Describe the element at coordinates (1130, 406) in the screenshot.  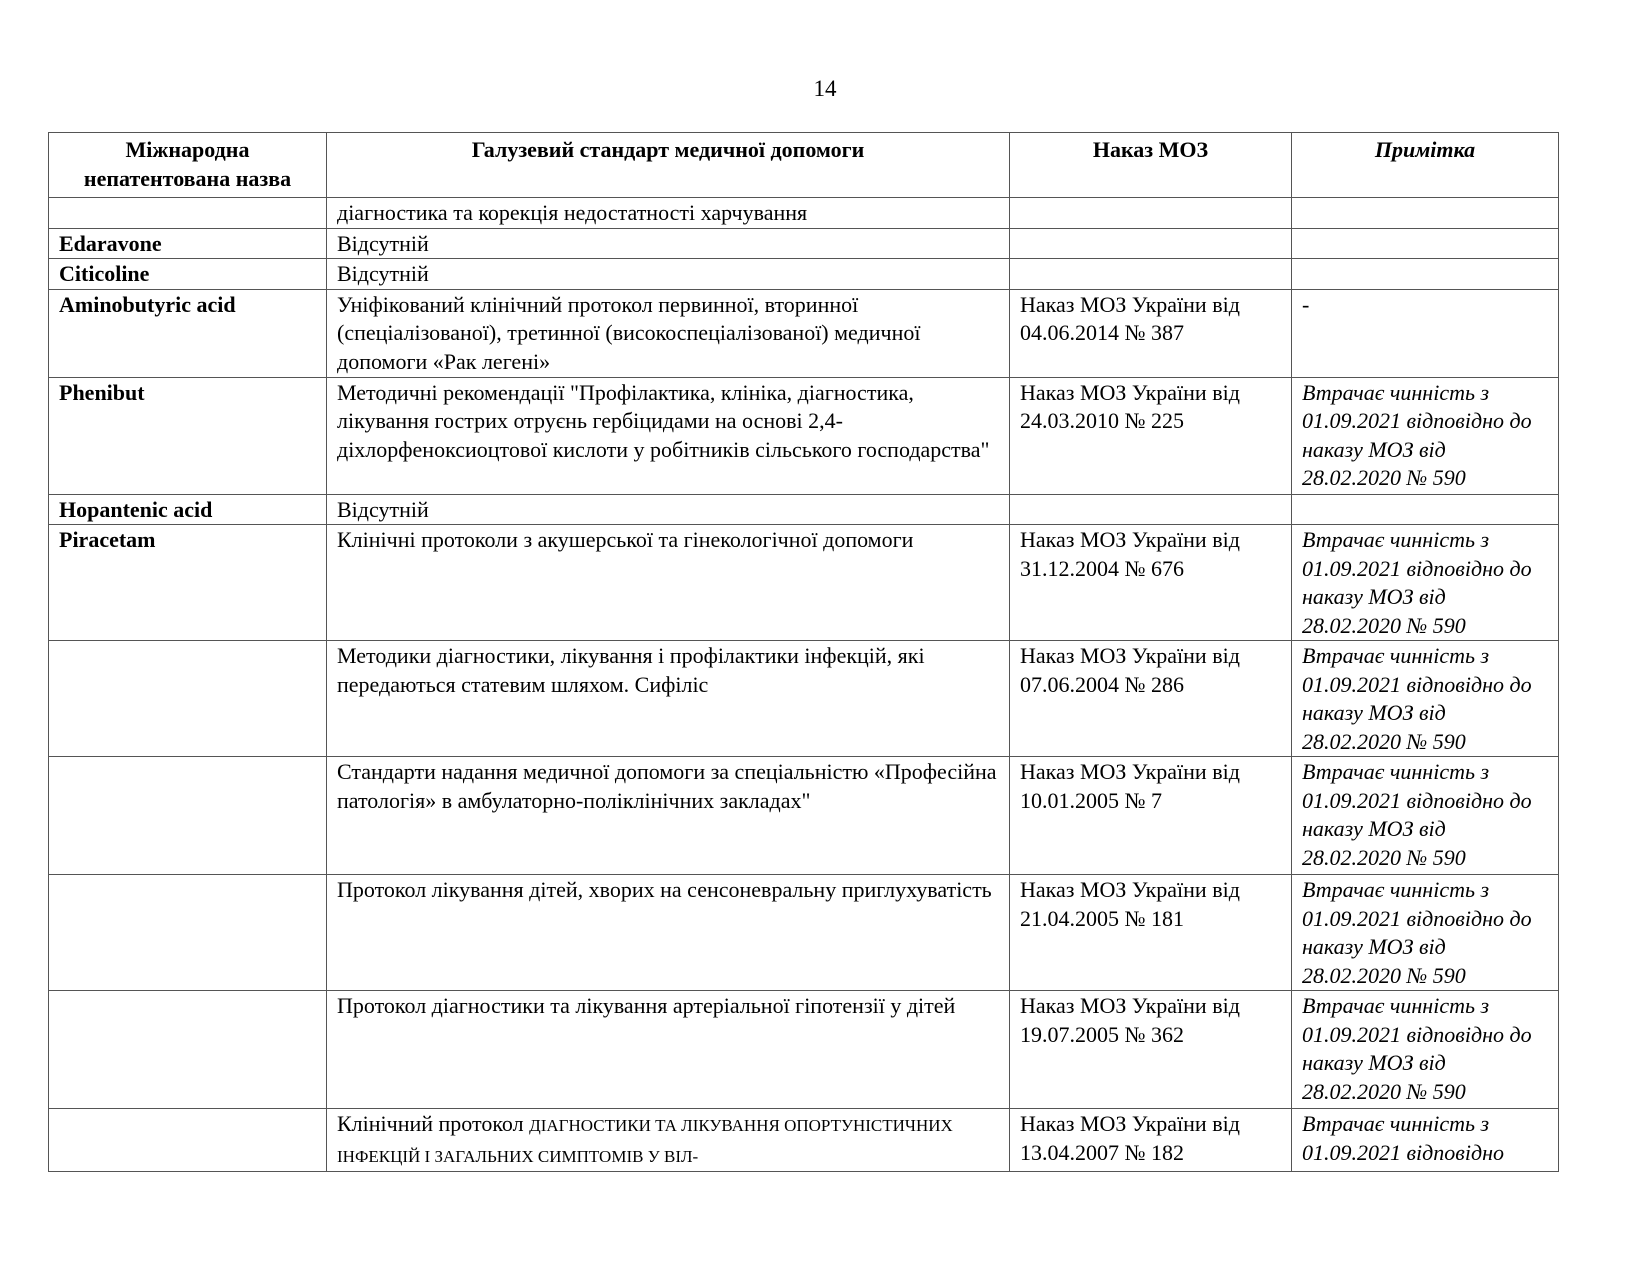
I see `order-cell-text: Наказ МОЗ України від 24.03.2010 № 225` at that location.